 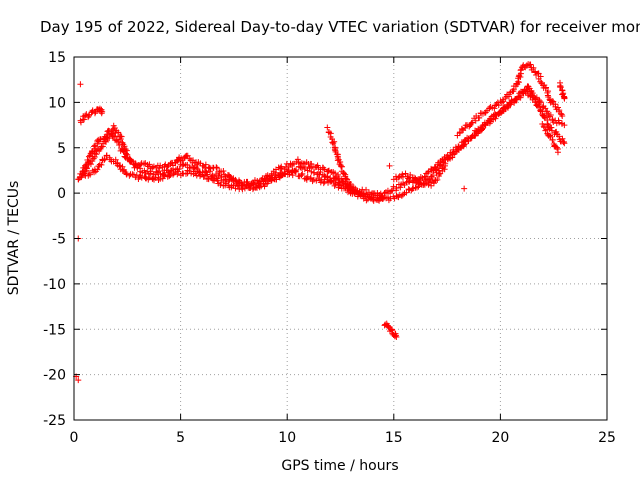 I want to click on y-tick-label: -20, so click(x=54, y=376).